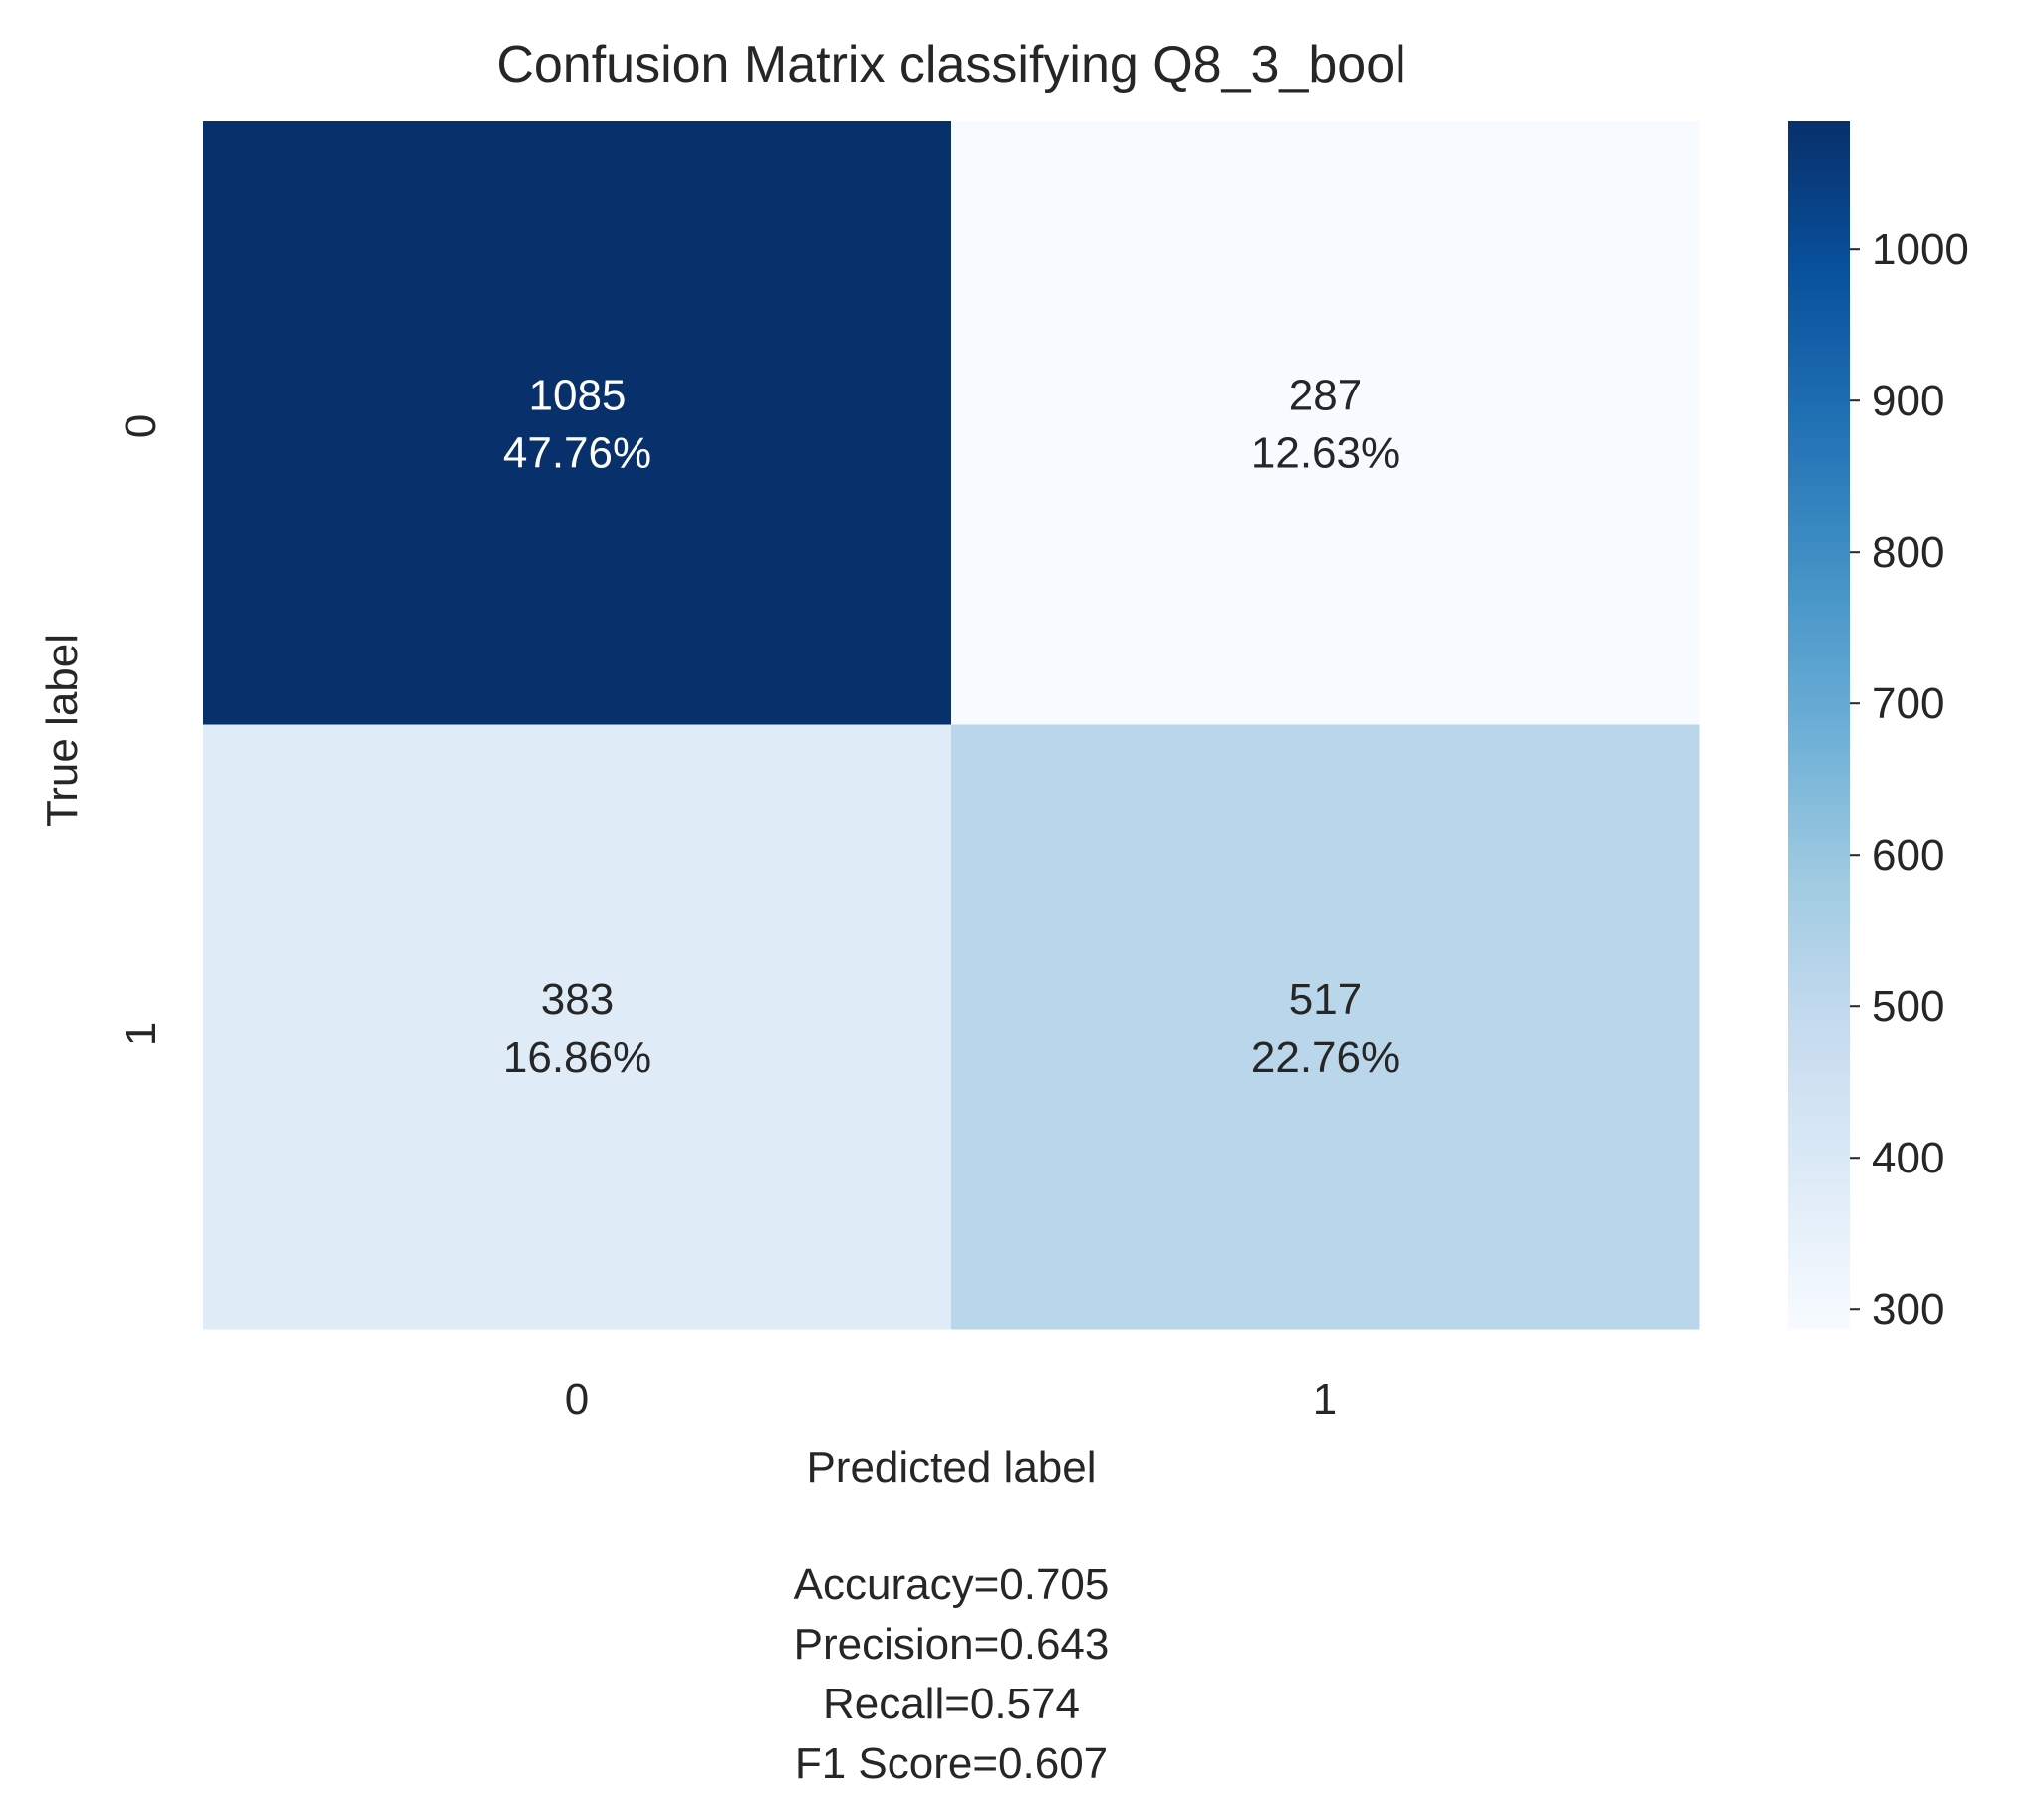 This screenshot has width=2038, height=1820. I want to click on cell-percent-0-1: 12.63%, so click(1325, 452).